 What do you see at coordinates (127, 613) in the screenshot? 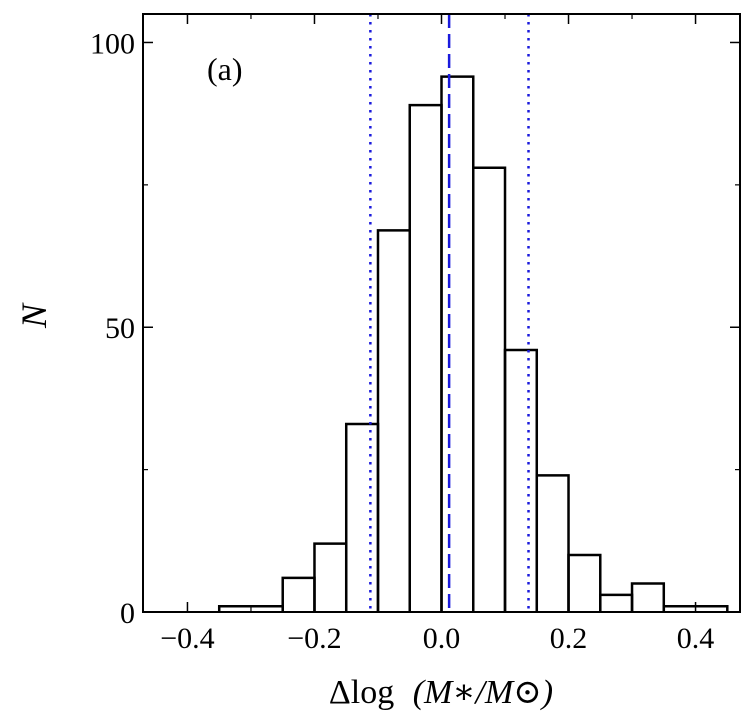
I see `y-tick-label-0: 0` at bounding box center [127, 613].